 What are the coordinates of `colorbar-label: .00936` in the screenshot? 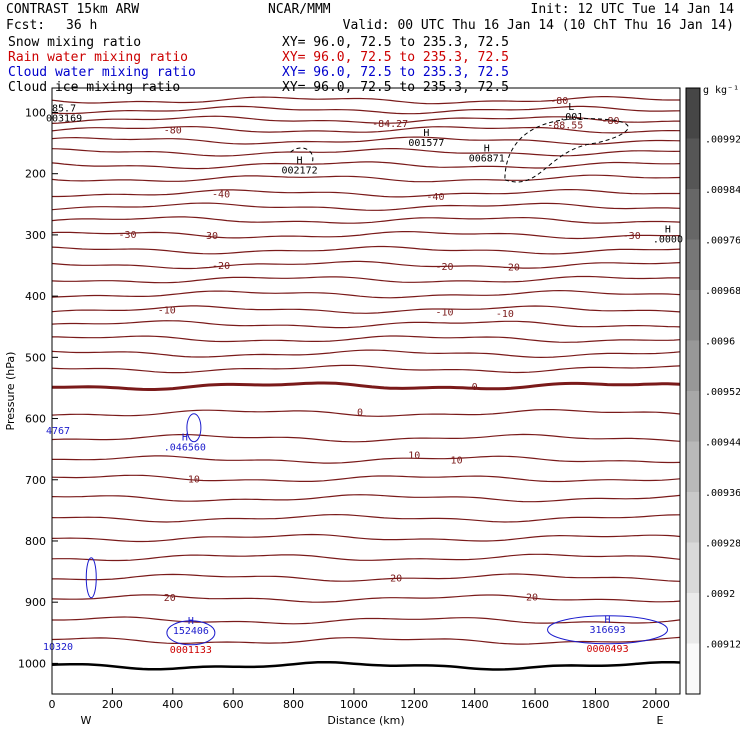 It's located at (722, 493).